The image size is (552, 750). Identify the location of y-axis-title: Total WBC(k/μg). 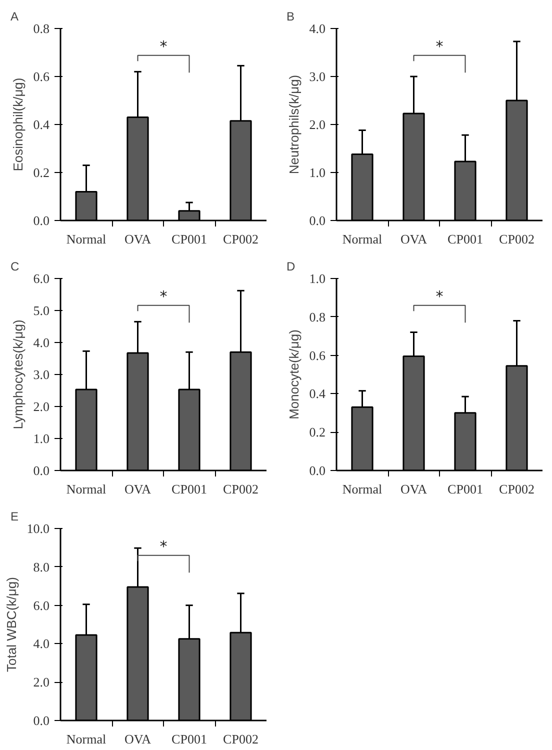
(11, 624).